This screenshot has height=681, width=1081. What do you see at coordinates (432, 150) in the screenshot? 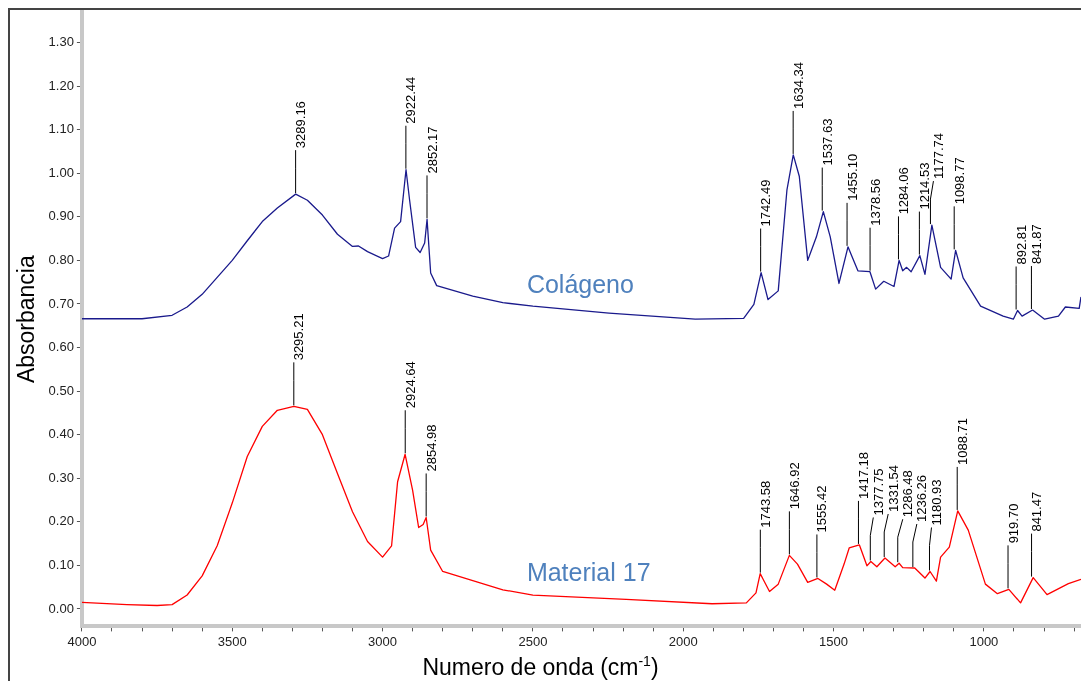
I see `annotation: 2852.17` at bounding box center [432, 150].